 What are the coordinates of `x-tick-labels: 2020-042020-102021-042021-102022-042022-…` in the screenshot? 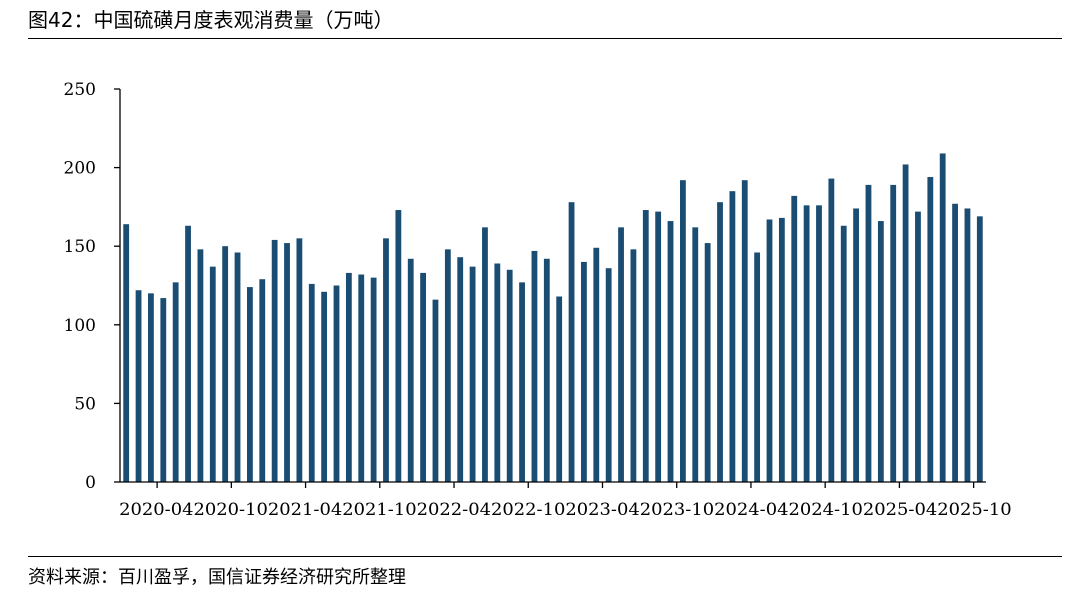 It's located at (565, 510).